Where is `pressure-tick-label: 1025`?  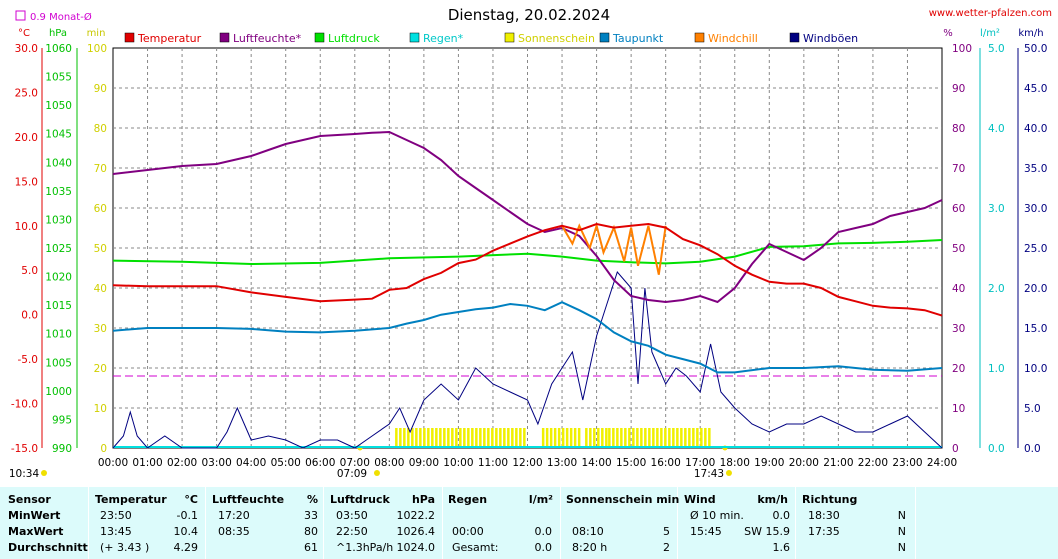
pressure-tick-label: 1025 is located at coordinates (58, 249).